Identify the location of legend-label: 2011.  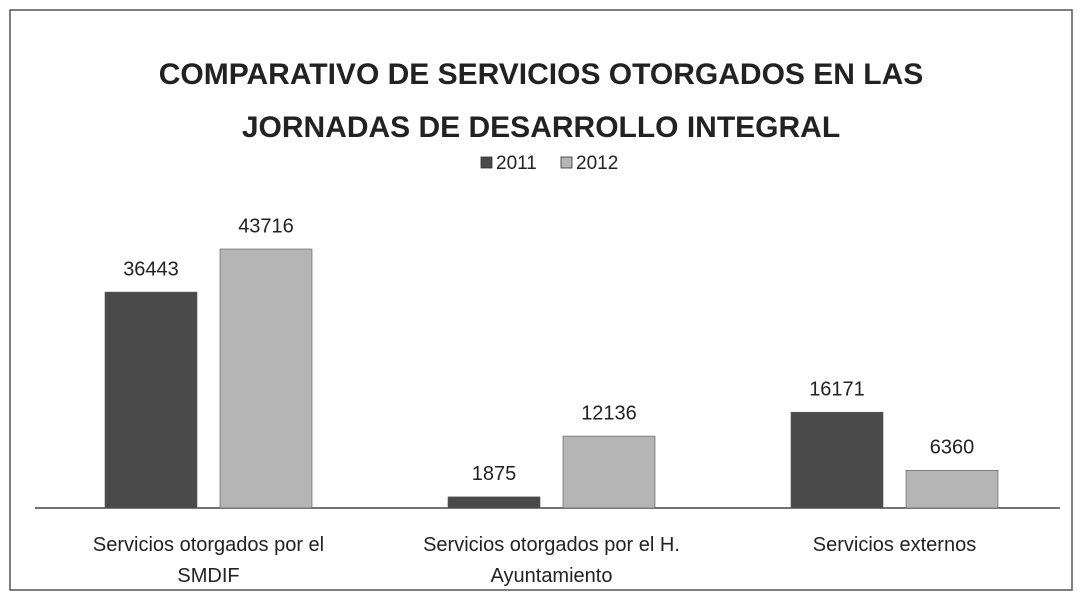
(516, 163).